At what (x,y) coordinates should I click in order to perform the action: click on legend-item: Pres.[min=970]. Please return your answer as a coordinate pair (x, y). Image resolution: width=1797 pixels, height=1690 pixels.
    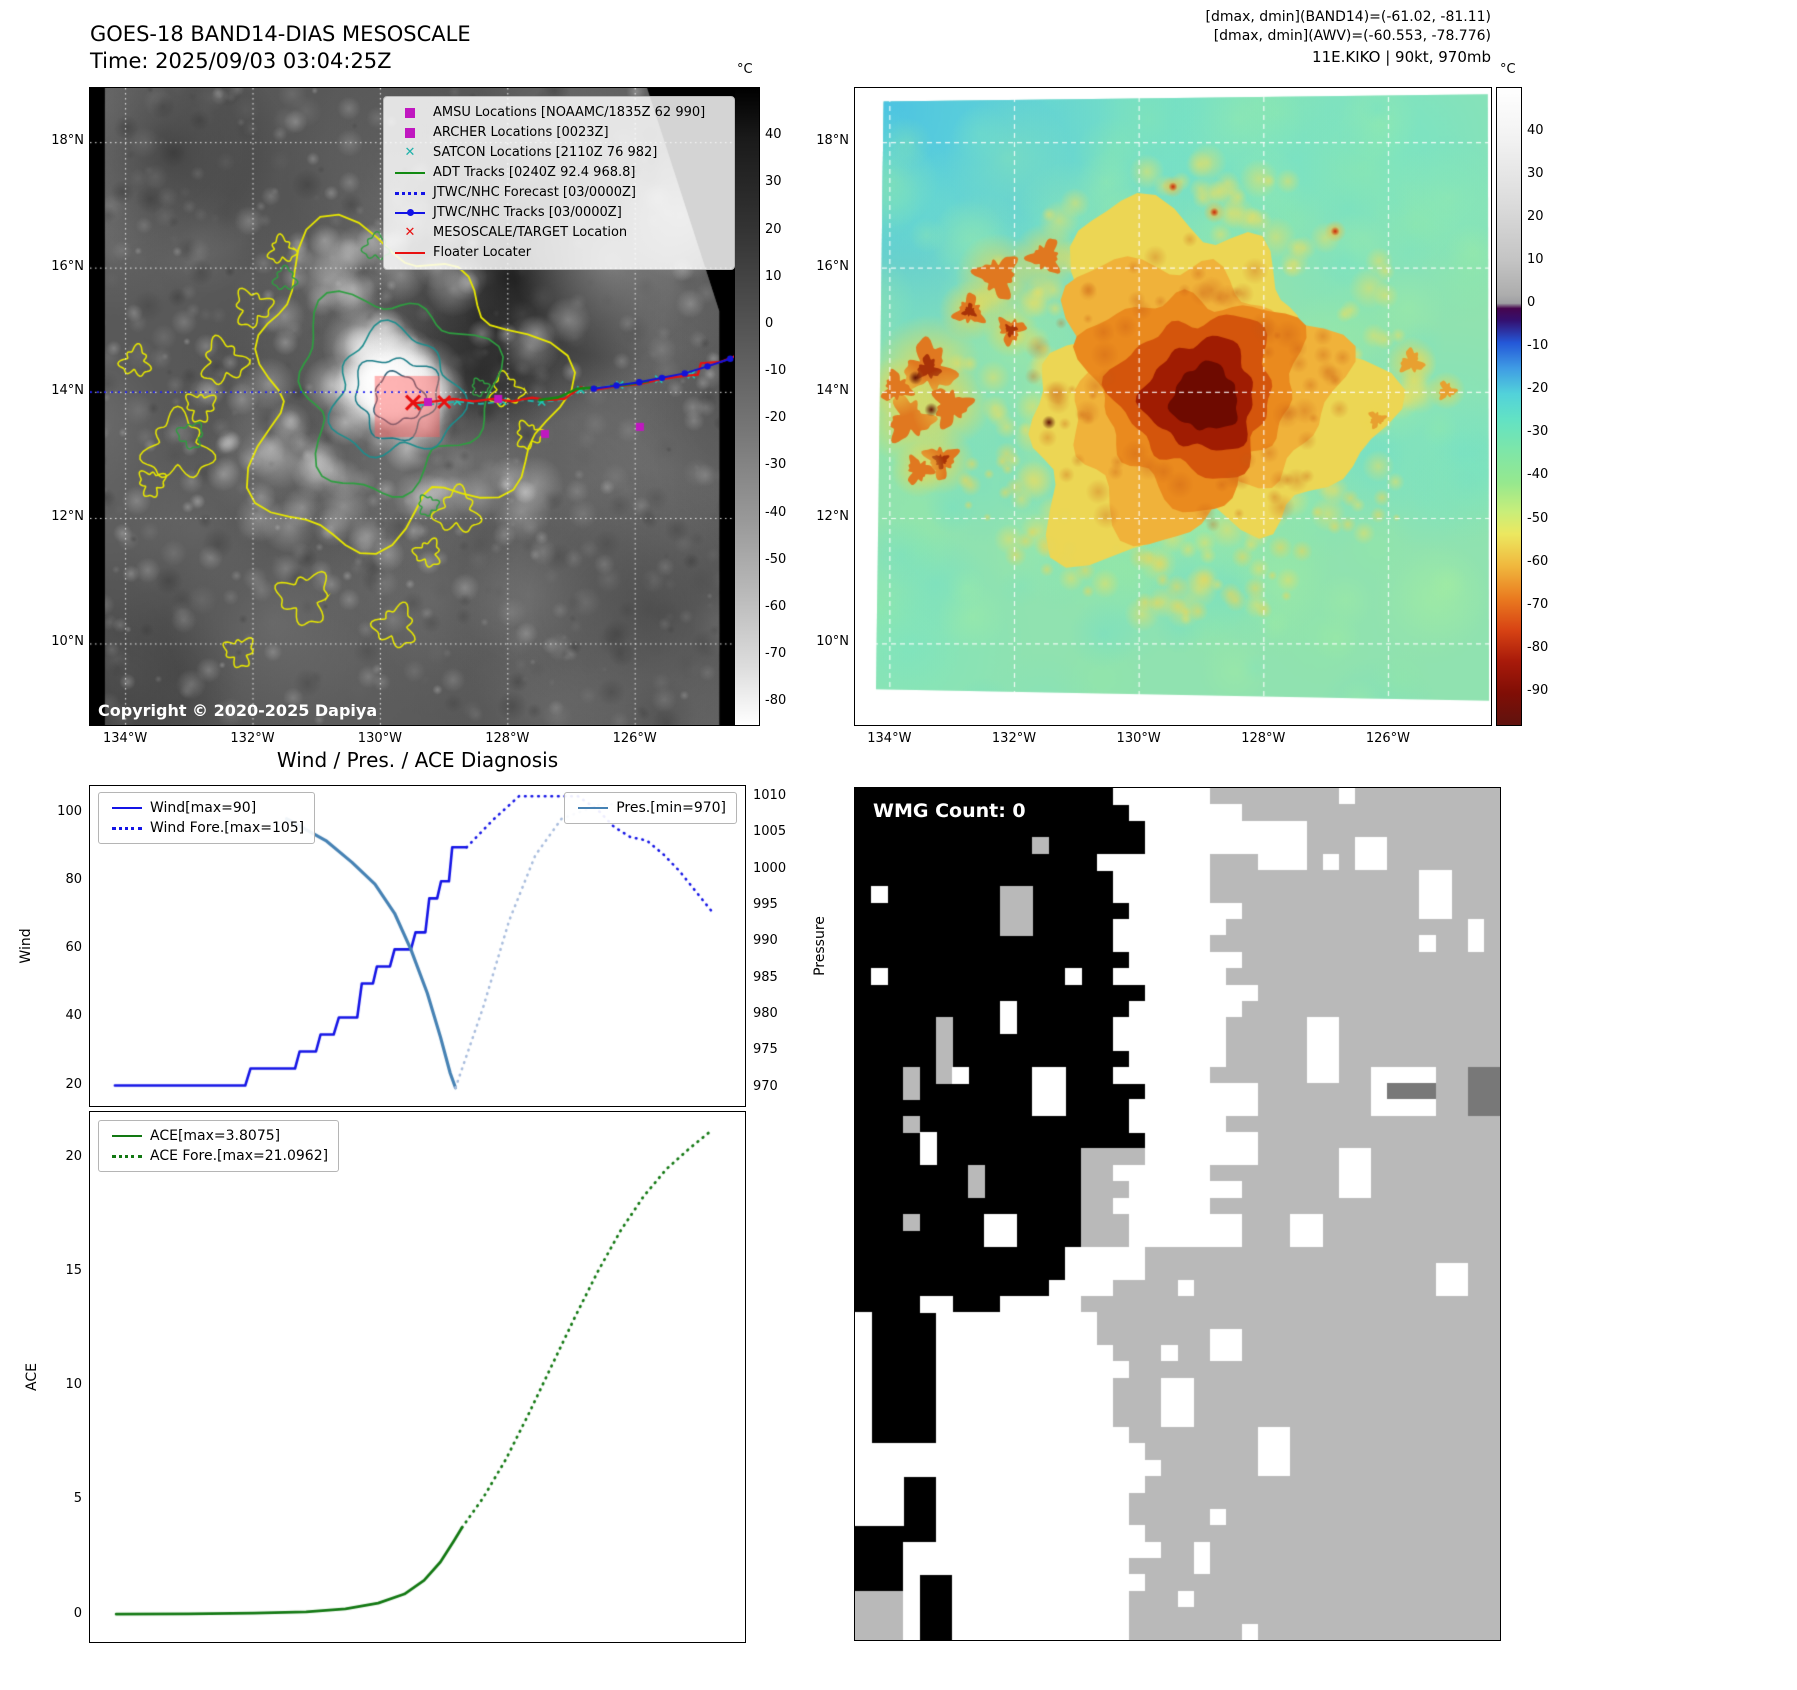
    Looking at the image, I should click on (650, 808).